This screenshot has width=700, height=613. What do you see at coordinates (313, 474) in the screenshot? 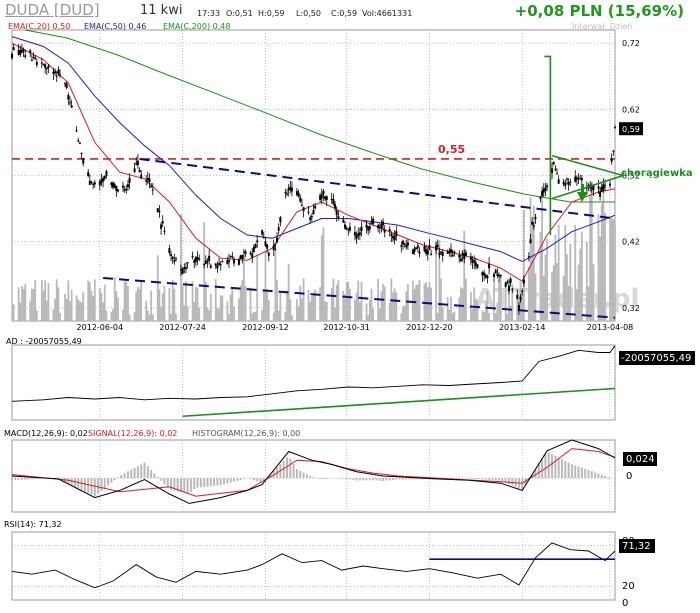
I see `macd-histogram` at bounding box center [313, 474].